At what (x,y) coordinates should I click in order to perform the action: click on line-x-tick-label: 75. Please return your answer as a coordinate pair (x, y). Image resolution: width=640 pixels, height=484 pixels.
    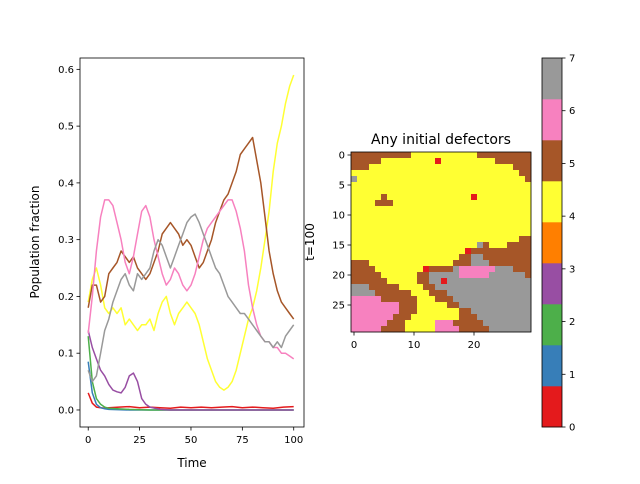
    Looking at the image, I should click on (242, 440).